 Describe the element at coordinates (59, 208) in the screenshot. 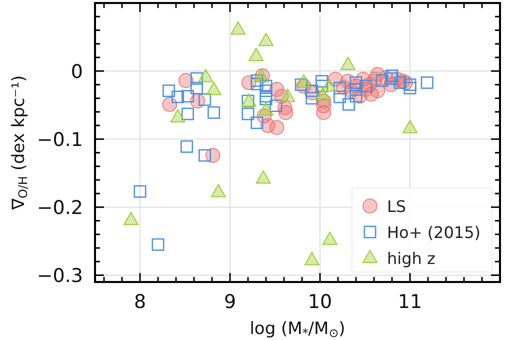

I see `y-tick-label: −0.2` at that location.